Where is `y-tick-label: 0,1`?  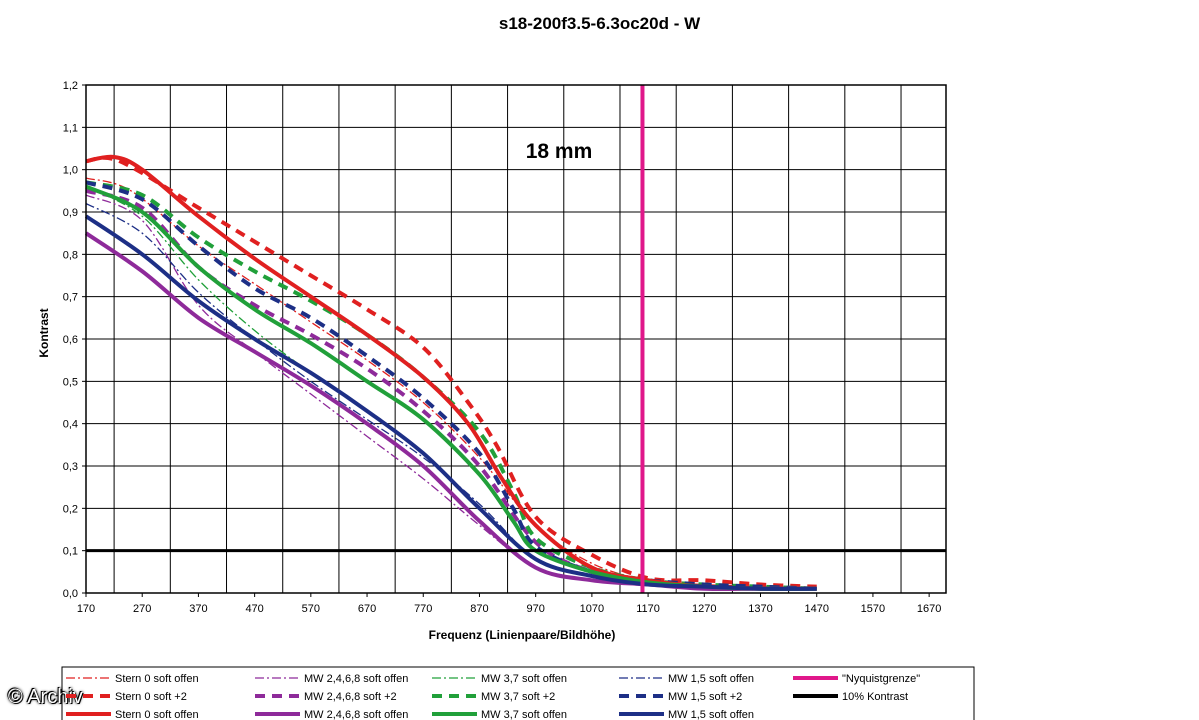 y-tick-label: 0,1 is located at coordinates (70, 552).